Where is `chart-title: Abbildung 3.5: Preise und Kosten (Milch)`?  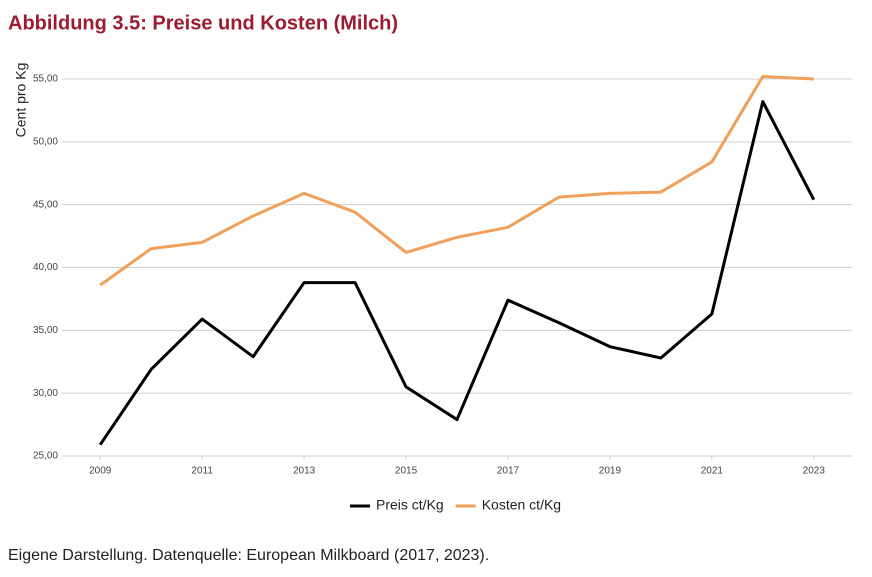 chart-title: Abbildung 3.5: Preise und Kosten (Milch) is located at coordinates (203, 23).